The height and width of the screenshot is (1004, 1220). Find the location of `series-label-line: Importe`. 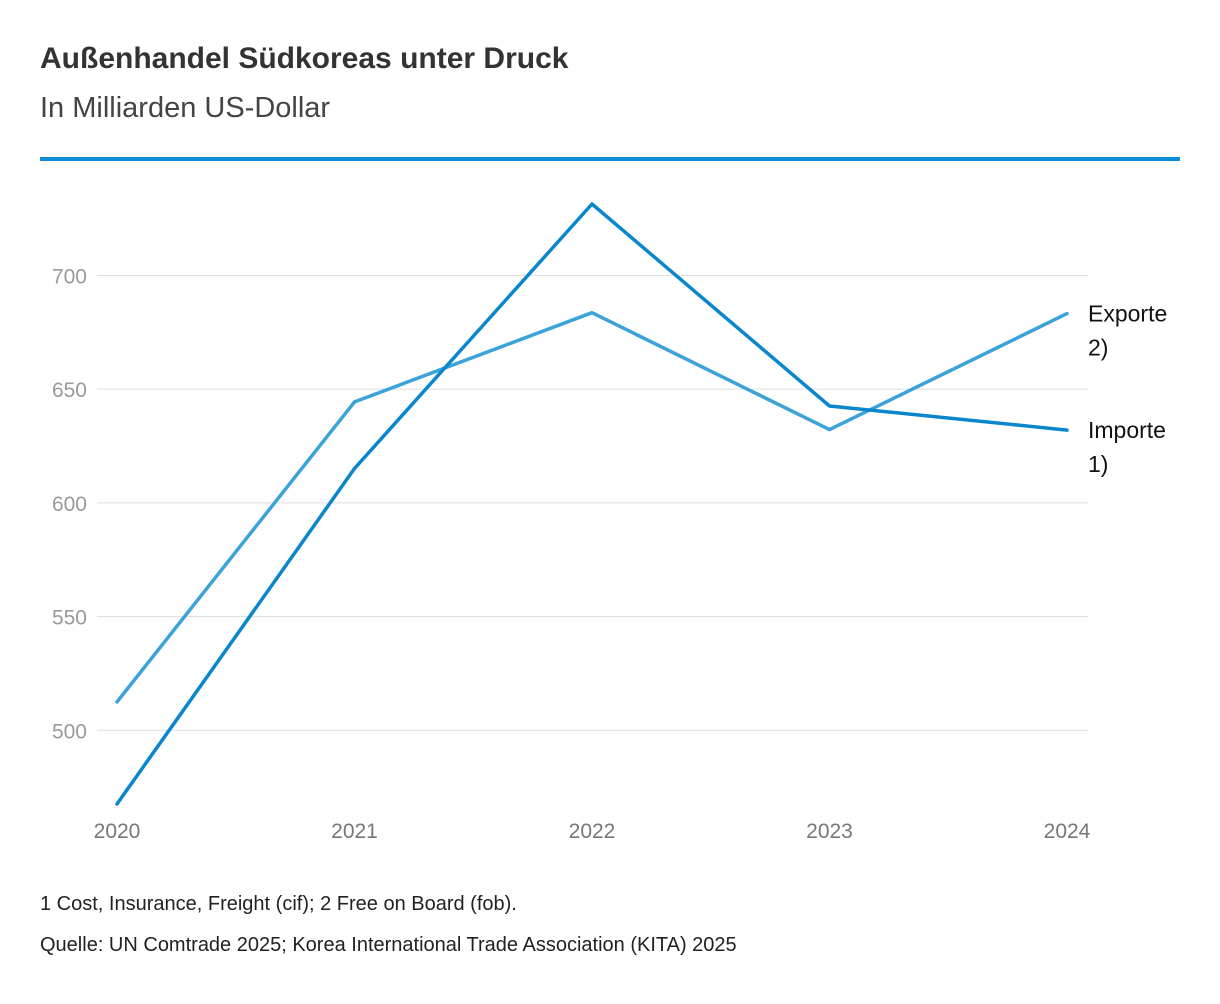

series-label-line: Importe is located at coordinates (1127, 430).